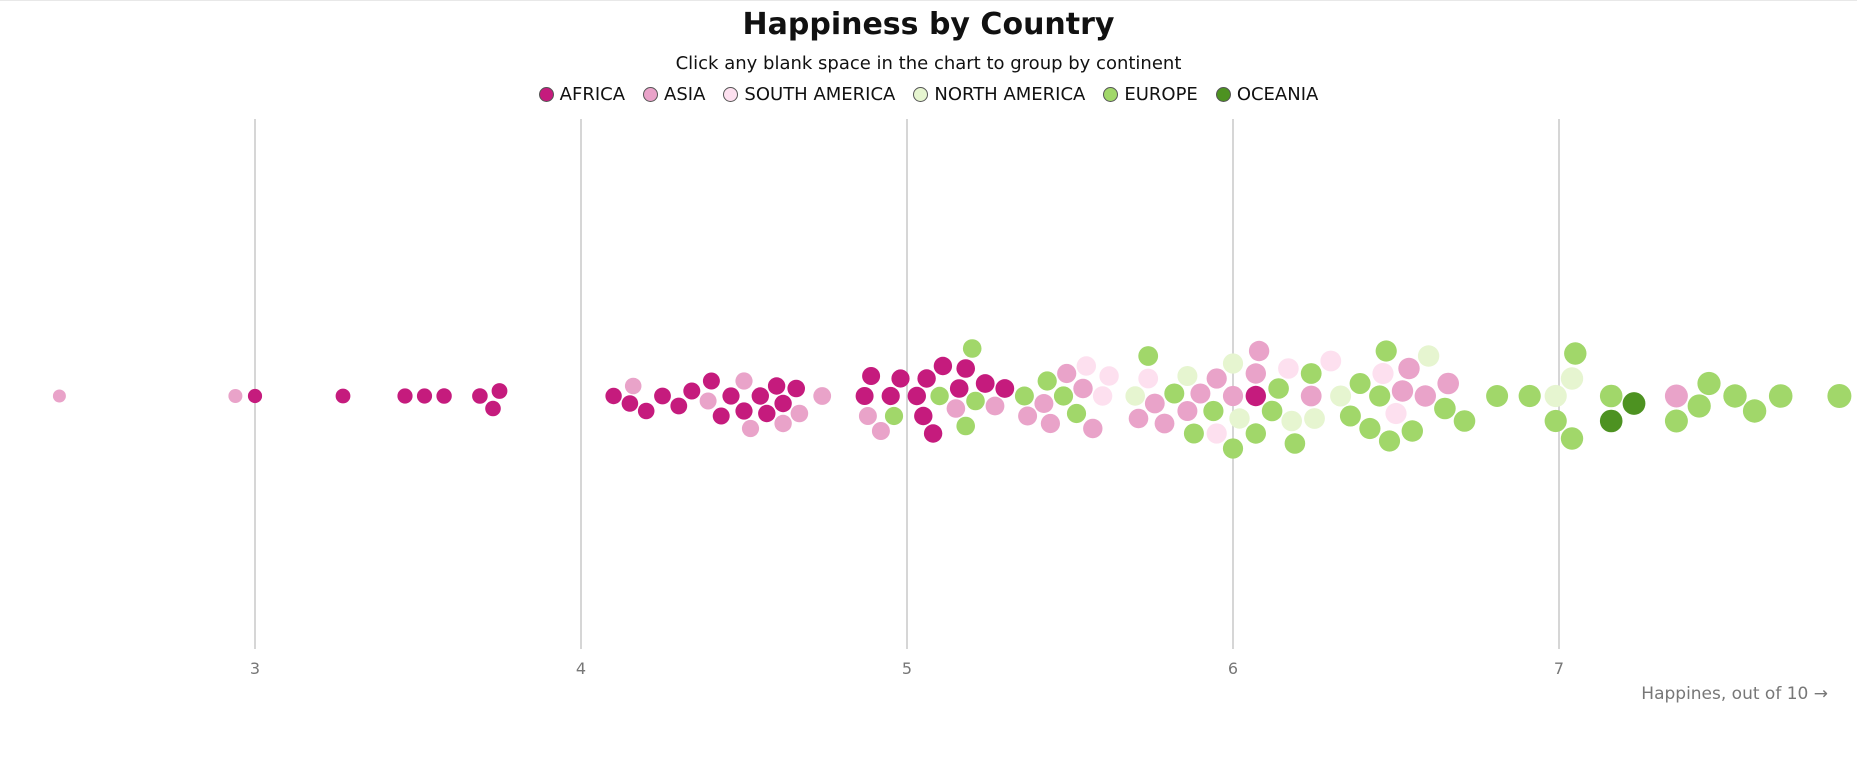 Image resolution: width=1857 pixels, height=763 pixels. I want to click on legend-item-europe: EUROPE, so click(1150, 94).